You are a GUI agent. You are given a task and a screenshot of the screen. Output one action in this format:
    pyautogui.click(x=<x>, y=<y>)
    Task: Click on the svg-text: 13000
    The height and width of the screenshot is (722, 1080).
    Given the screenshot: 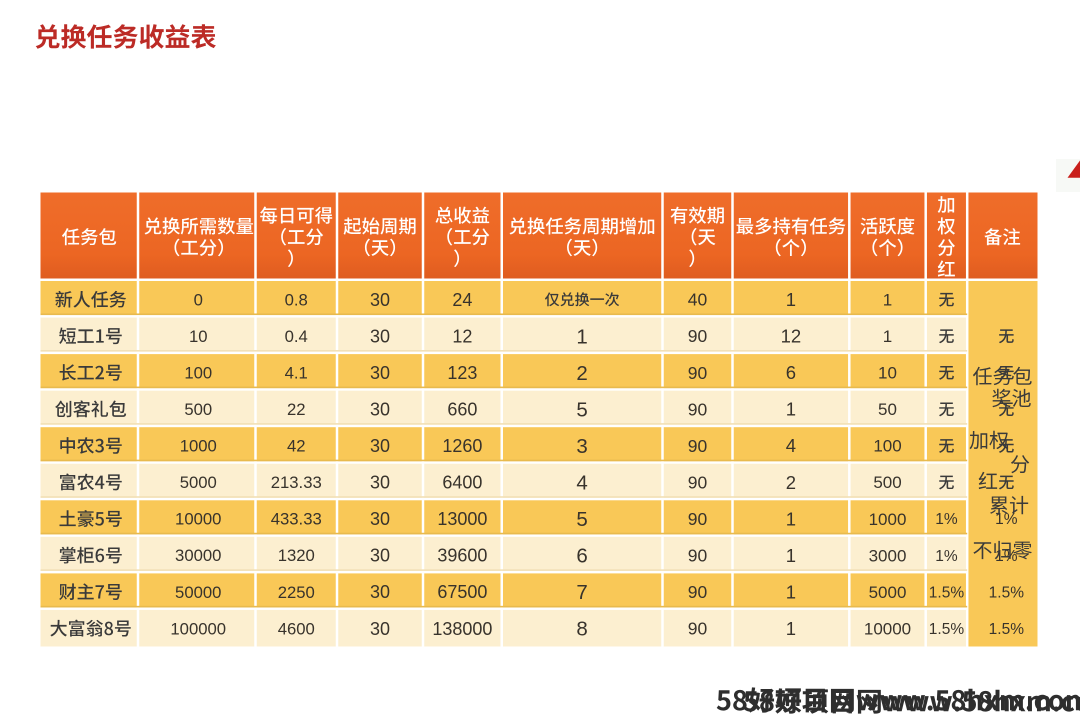 What is the action you would take?
    pyautogui.click(x=462, y=519)
    